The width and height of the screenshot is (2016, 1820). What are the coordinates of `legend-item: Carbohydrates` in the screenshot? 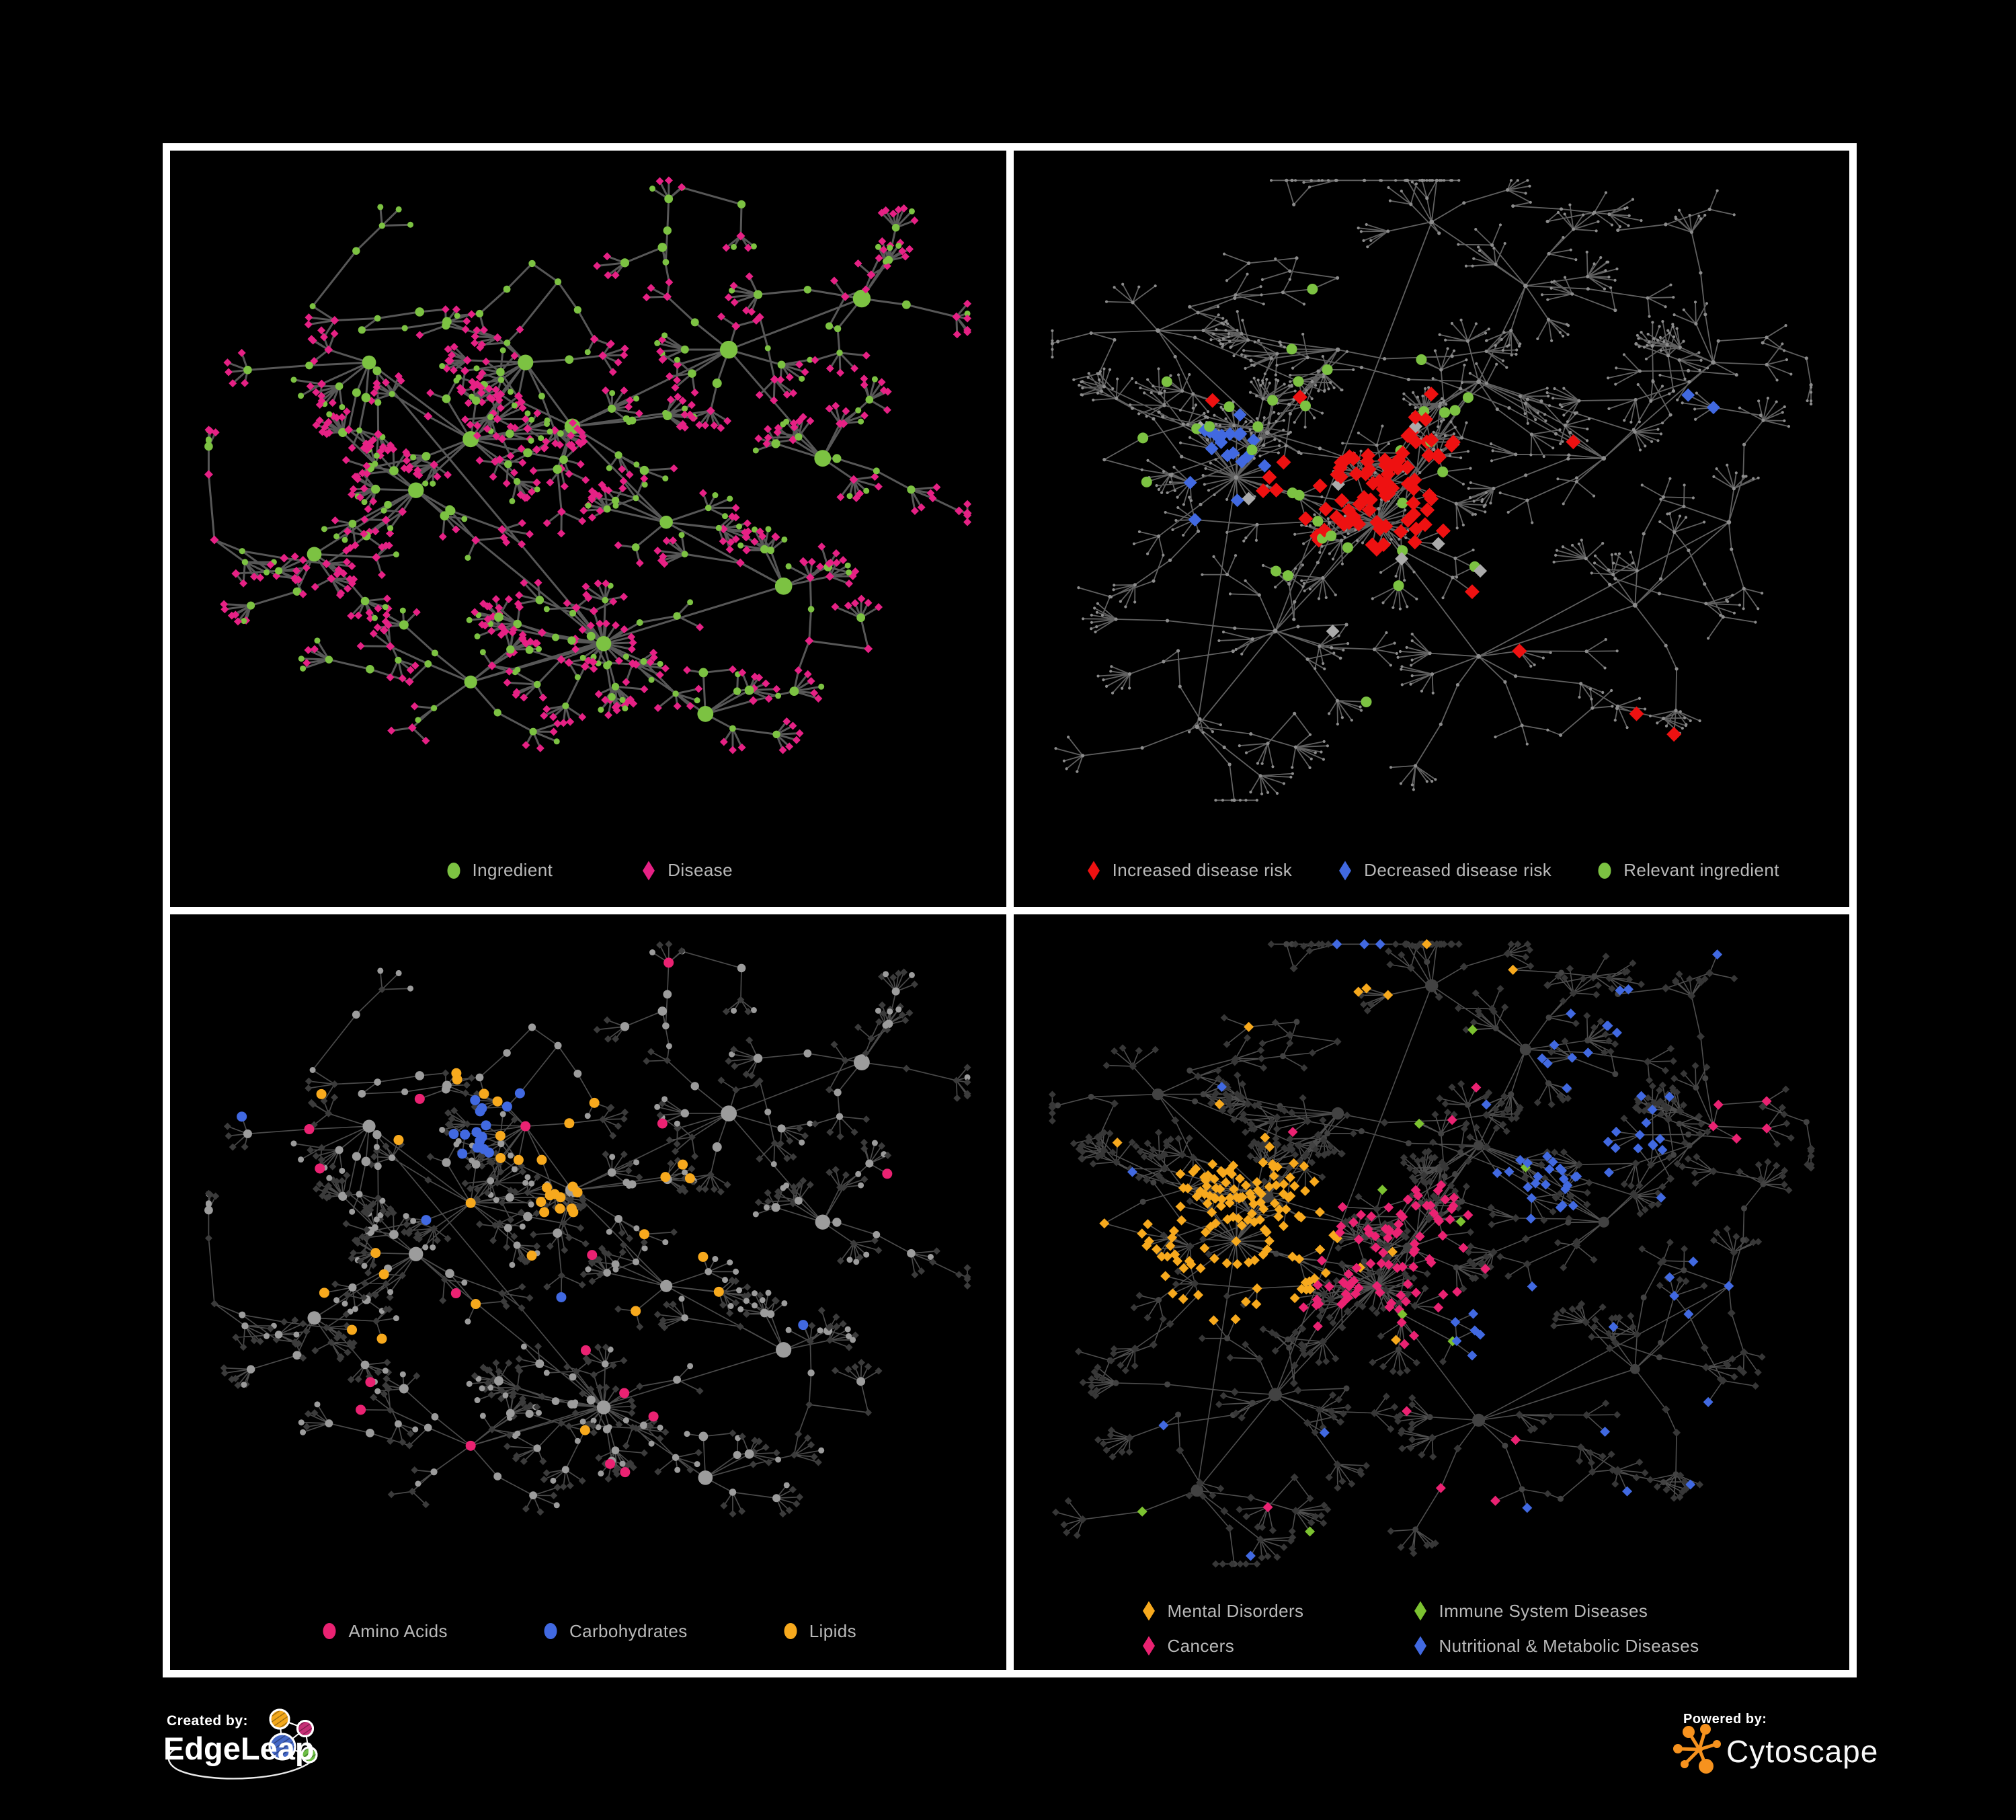 It's located at (614, 1631).